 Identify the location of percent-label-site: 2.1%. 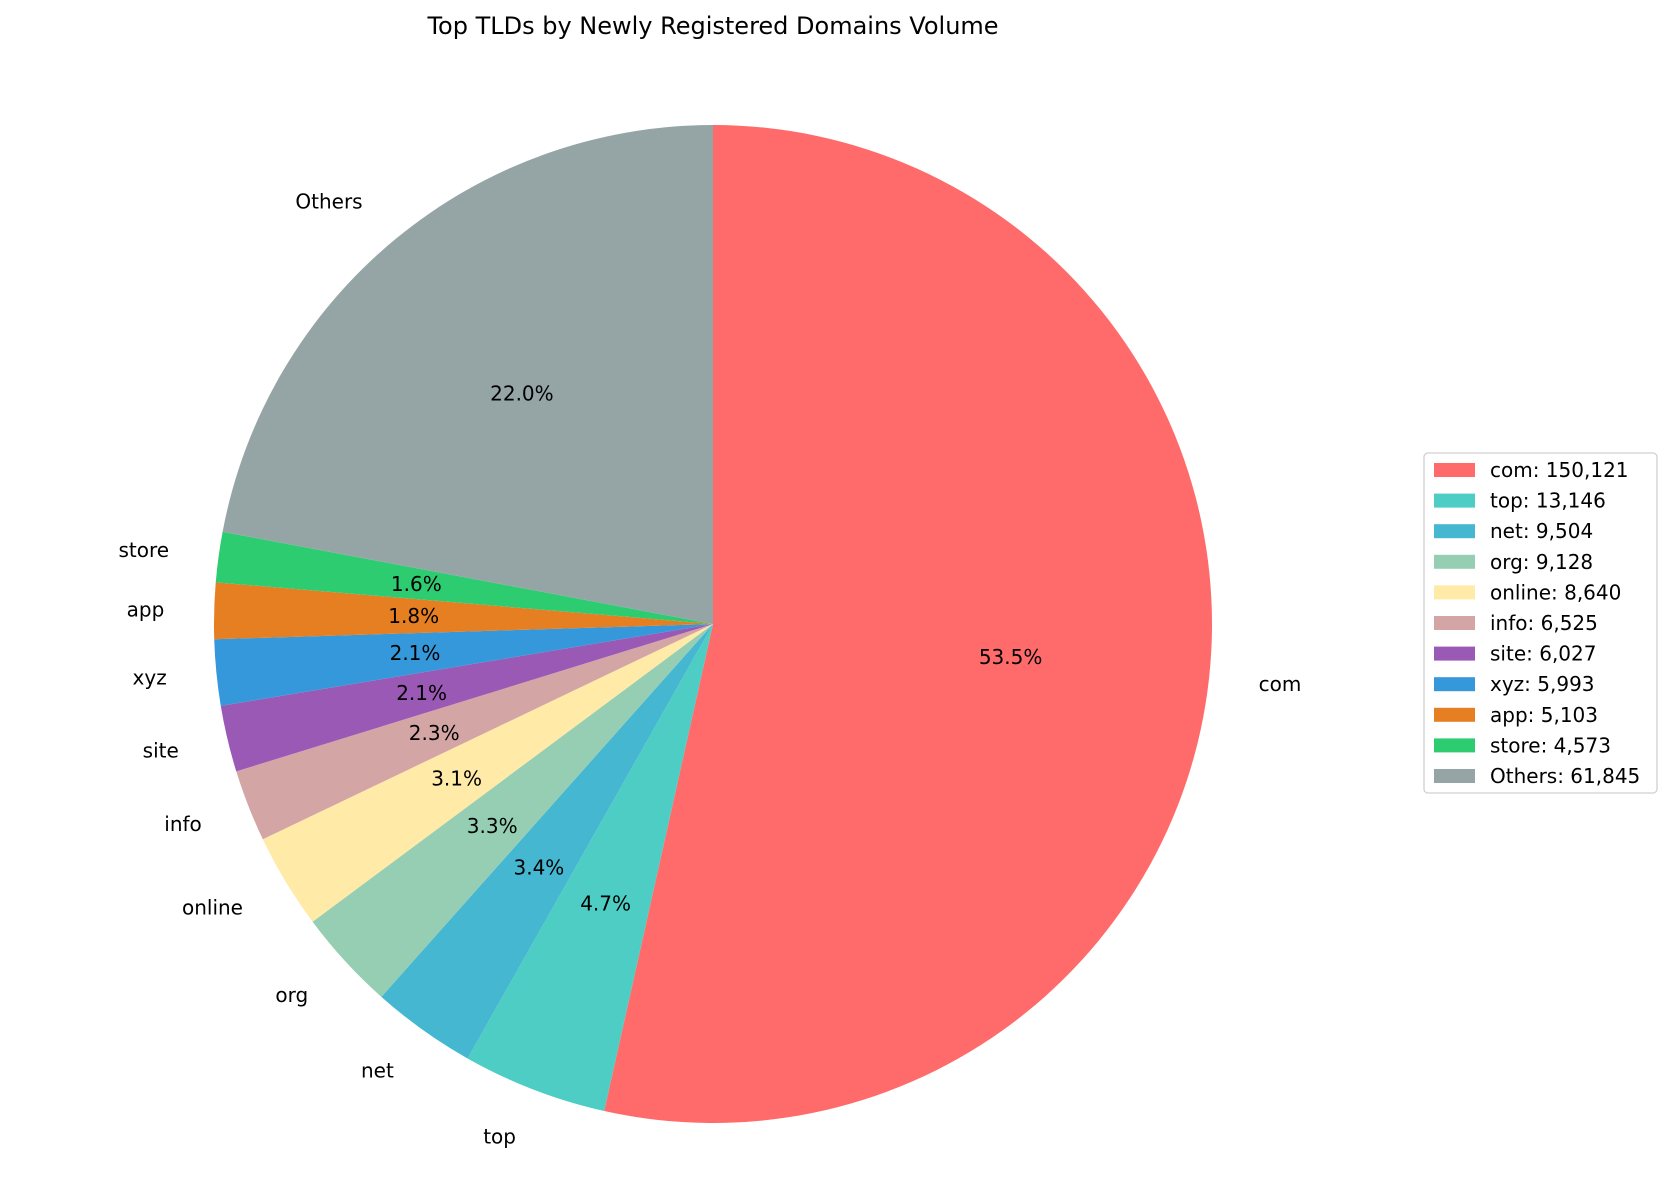
(421, 693).